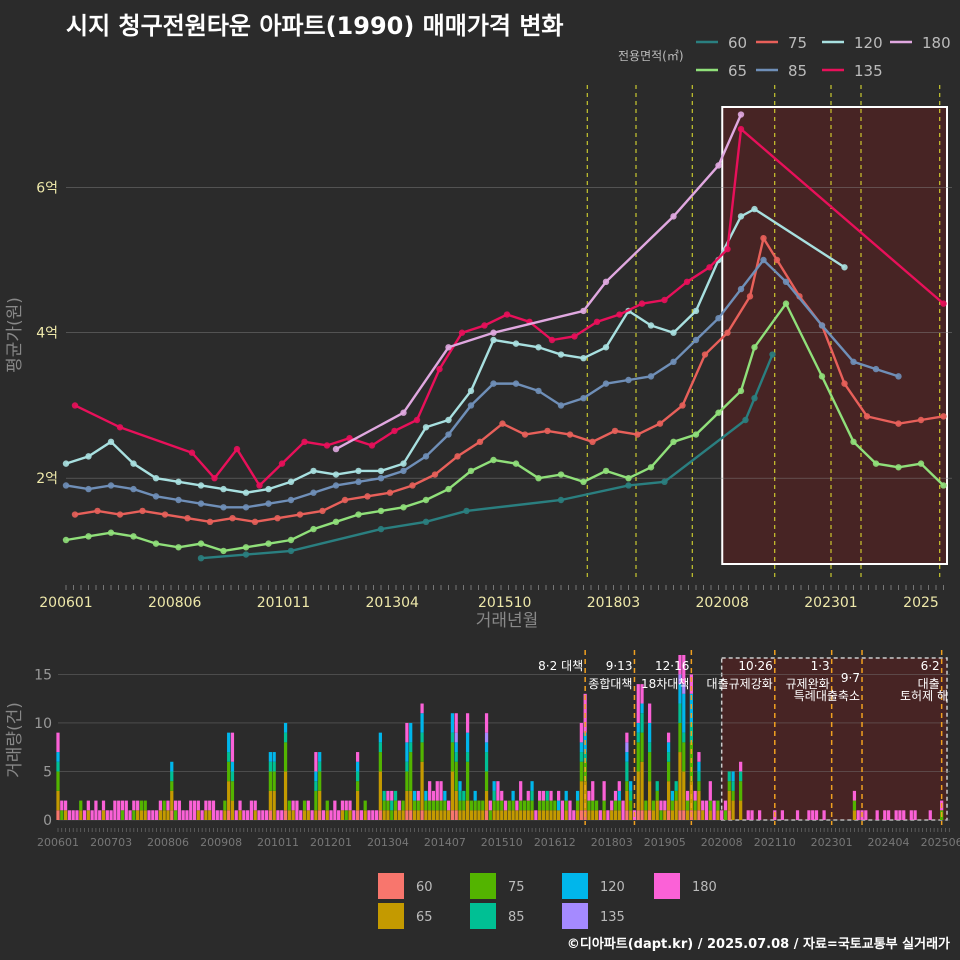  Describe the element at coordinates (832, 842) in the screenshot. I see `bar-x-tick-label: 202301` at that location.